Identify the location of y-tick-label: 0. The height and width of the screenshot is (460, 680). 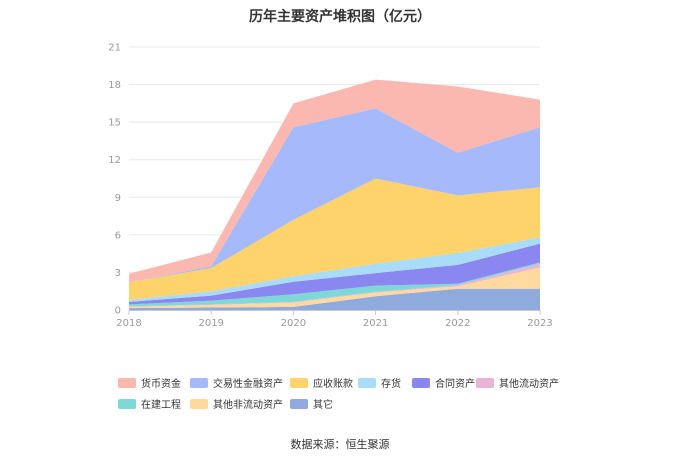
(118, 311).